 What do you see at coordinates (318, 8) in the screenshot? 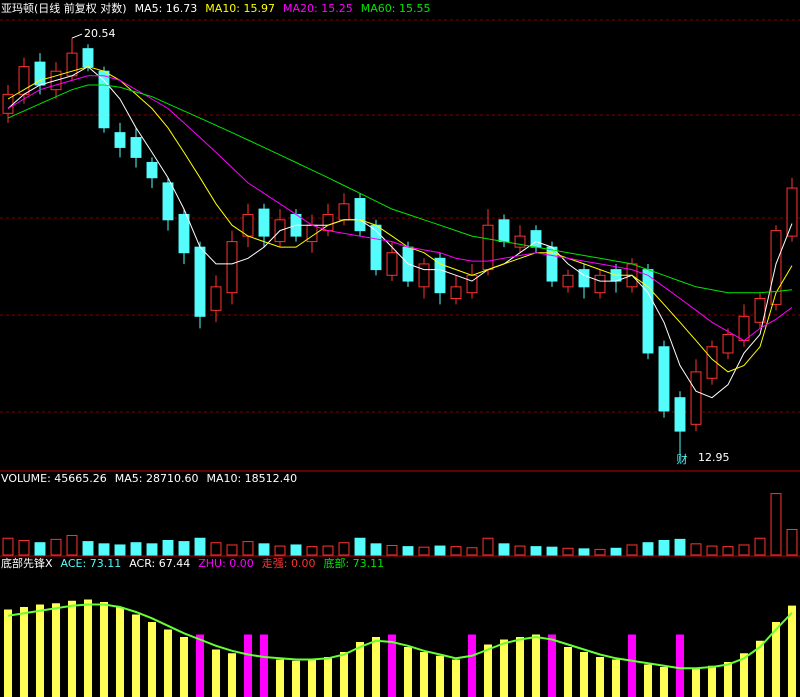
I see `header-text: MA20: 15.25` at bounding box center [318, 8].